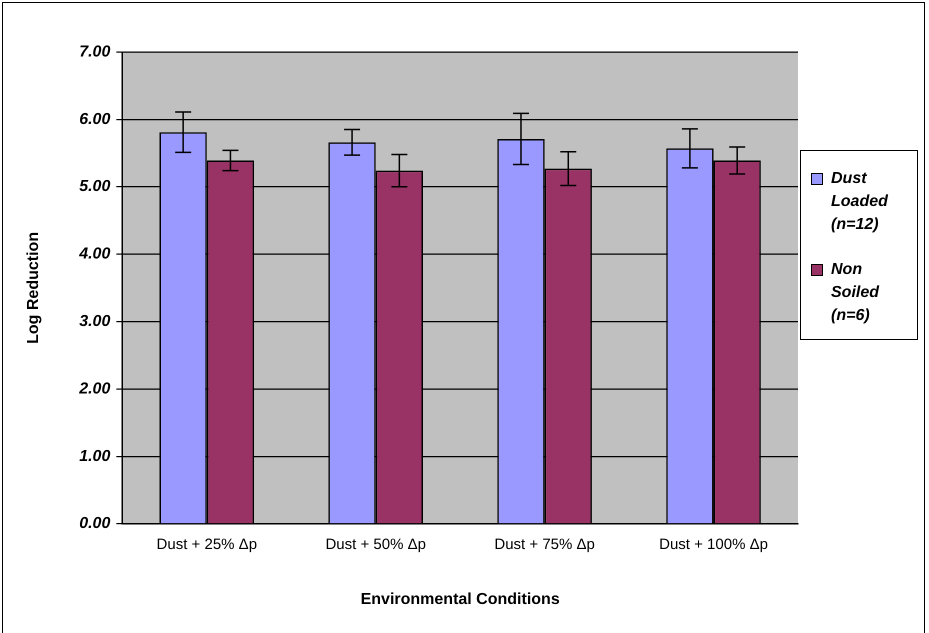 Image resolution: width=929 pixels, height=633 pixels. I want to click on y-tick-label: 3.00, so click(94, 321).